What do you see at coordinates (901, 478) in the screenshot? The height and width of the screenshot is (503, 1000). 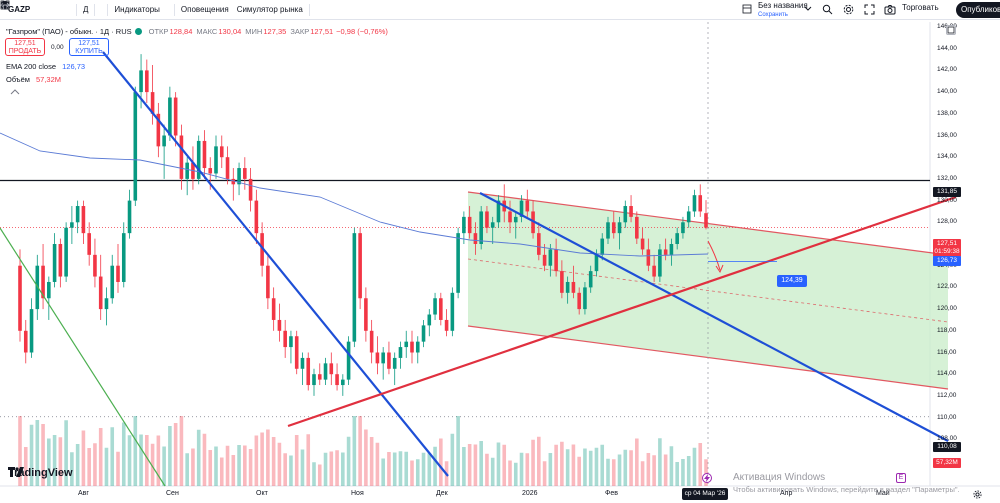 I see `economic-event-marker: E` at bounding box center [901, 478].